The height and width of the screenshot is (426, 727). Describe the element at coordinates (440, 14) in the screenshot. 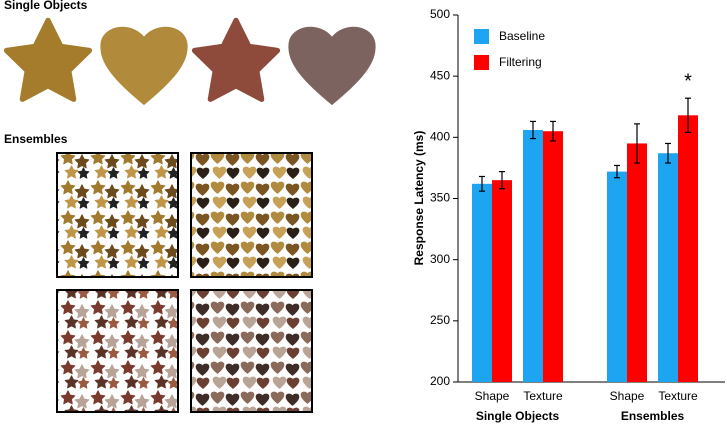

I see `y-tick-label: 500` at that location.